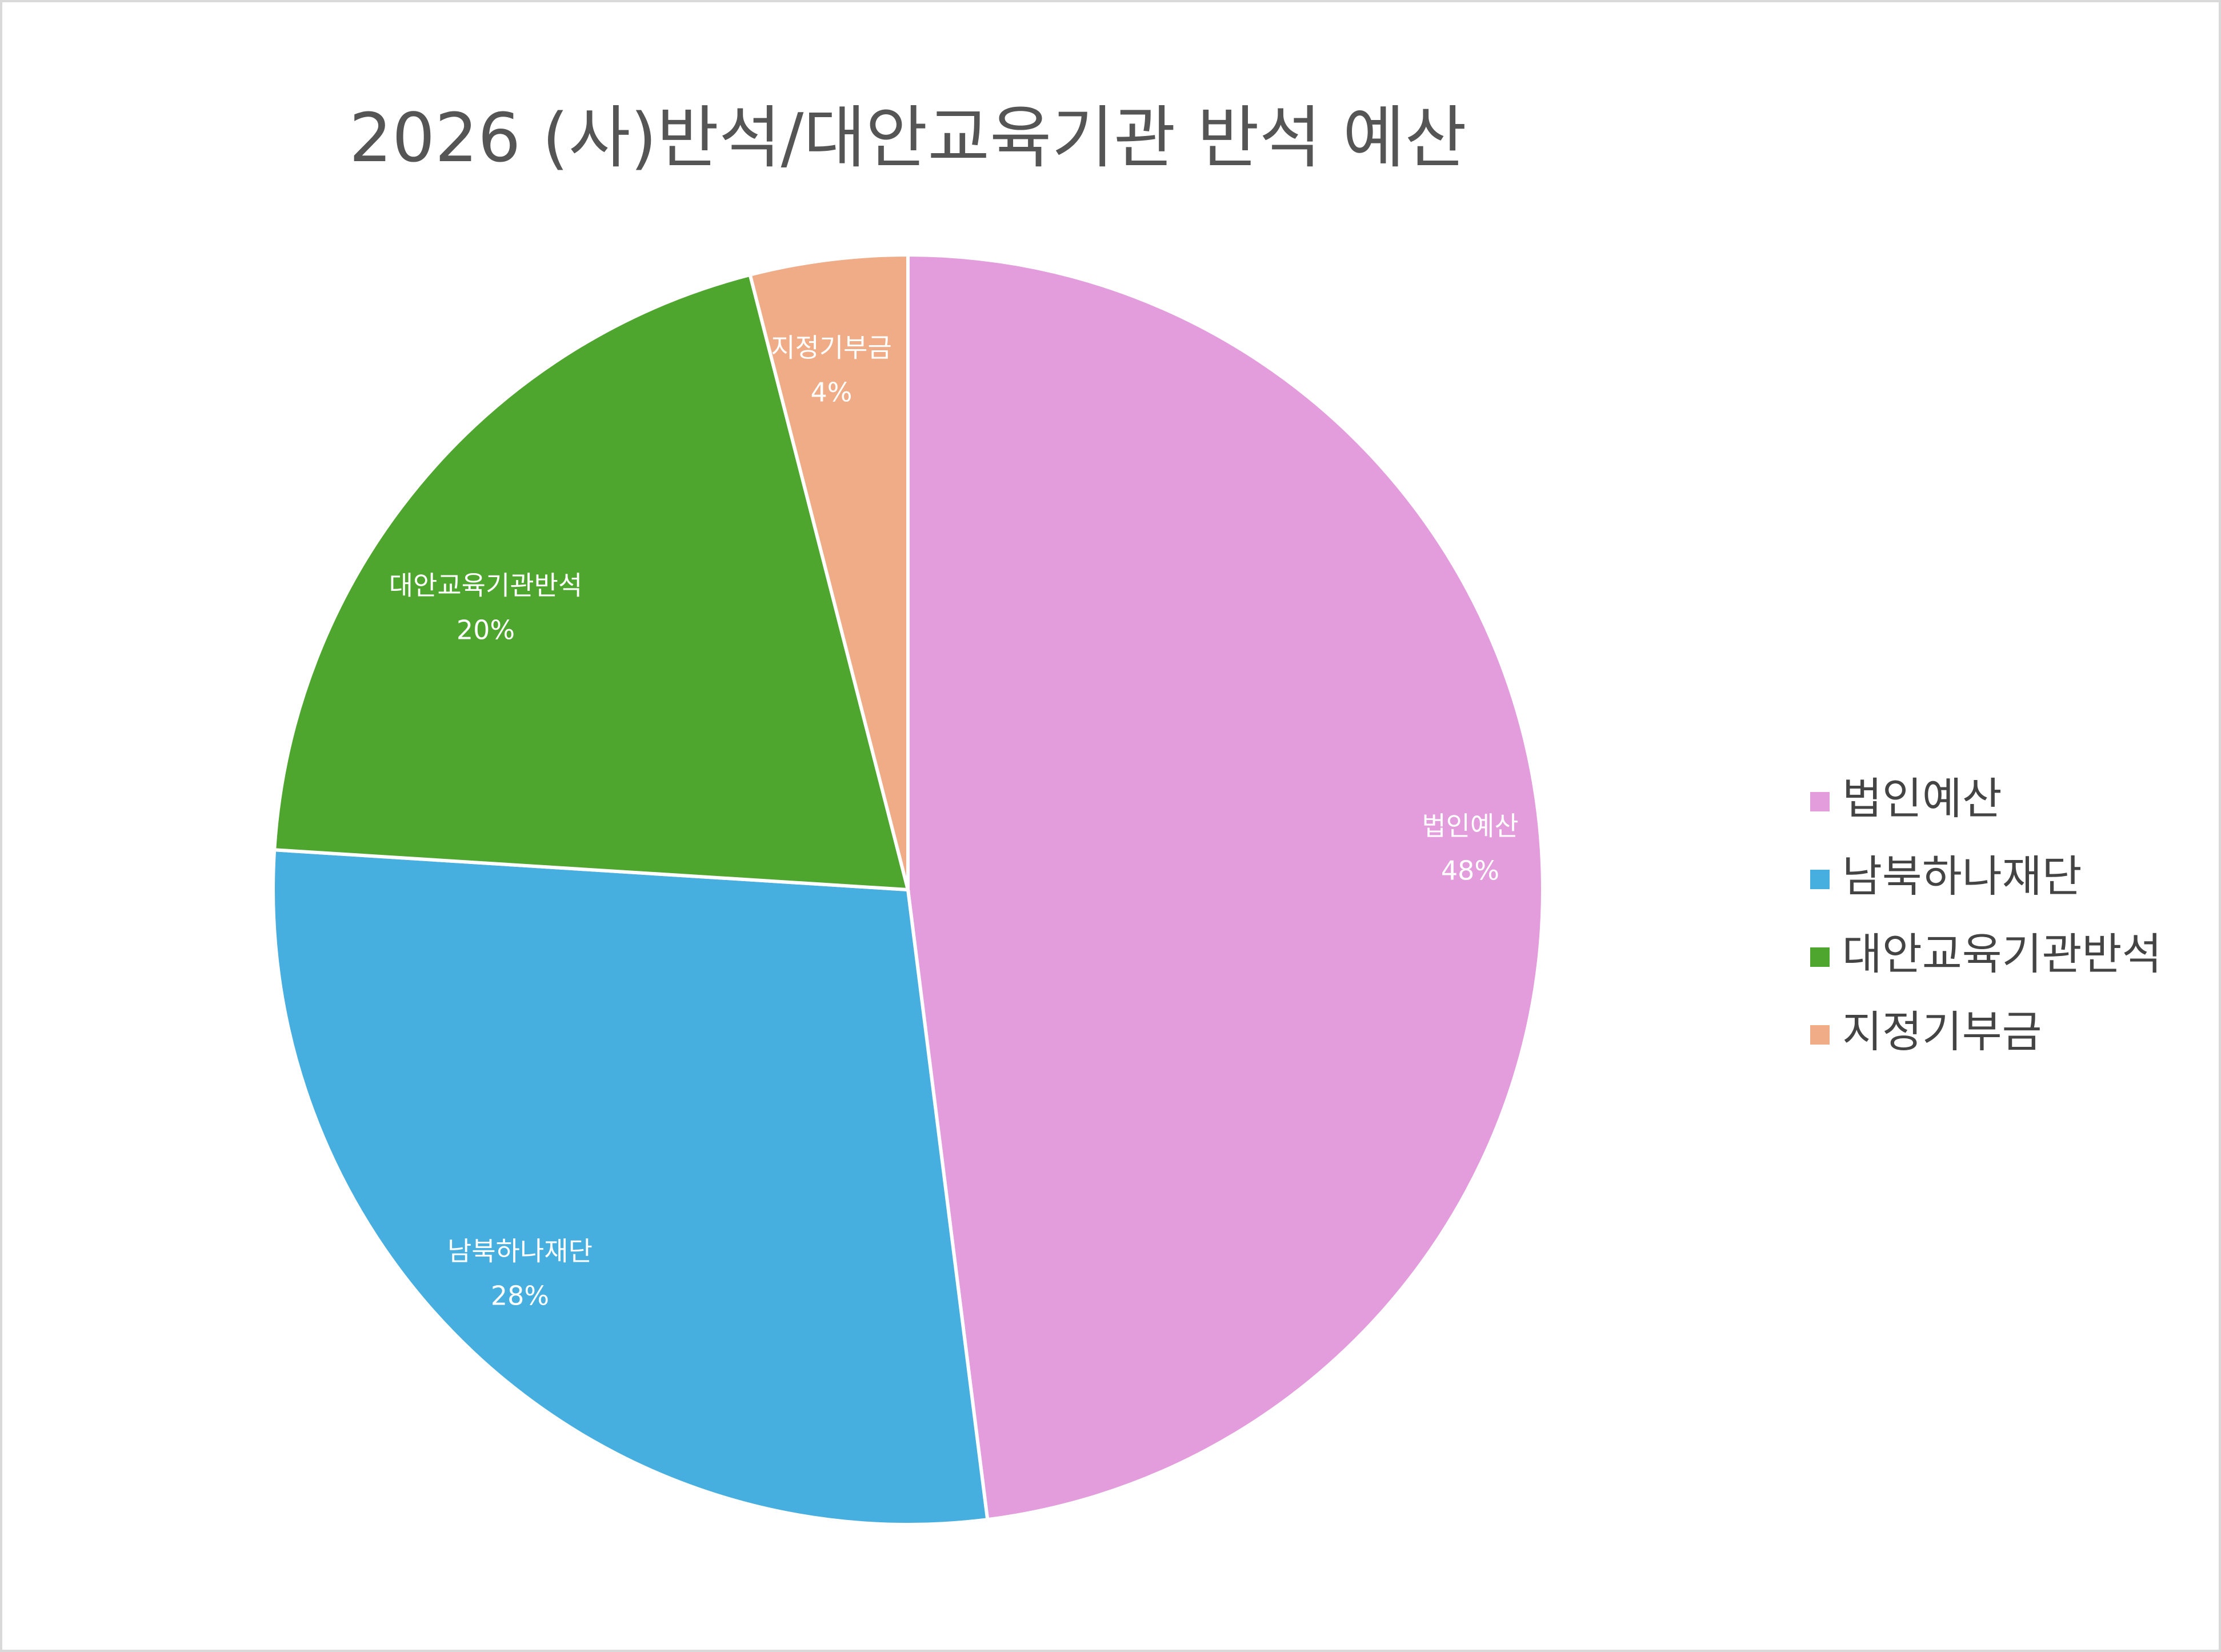  I want to click on slice-label-value: 28%, so click(520, 1296).